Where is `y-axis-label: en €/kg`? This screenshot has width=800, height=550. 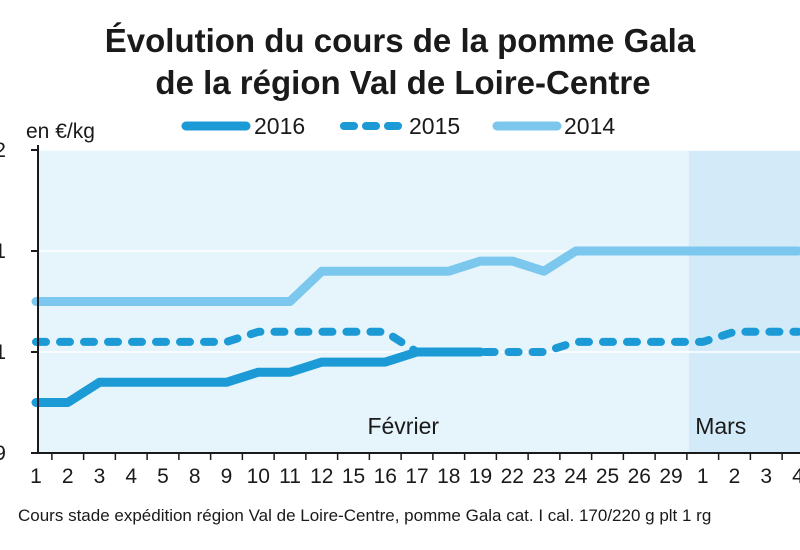
y-axis-label: en €/kg is located at coordinates (60, 131).